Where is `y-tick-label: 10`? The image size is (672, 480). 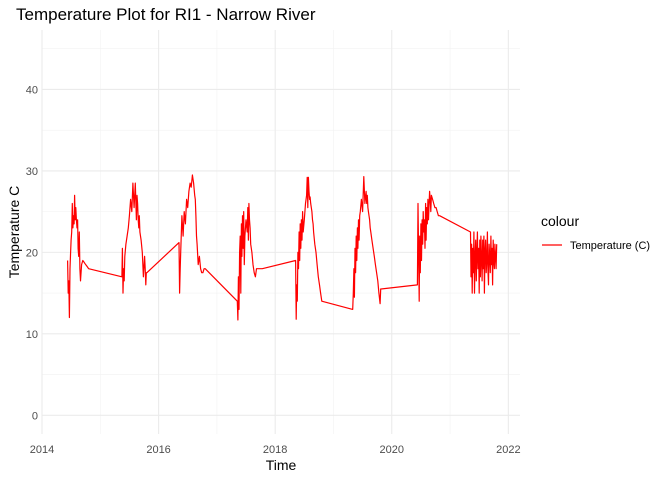
y-tick-label: 10 is located at coordinates (32, 335).